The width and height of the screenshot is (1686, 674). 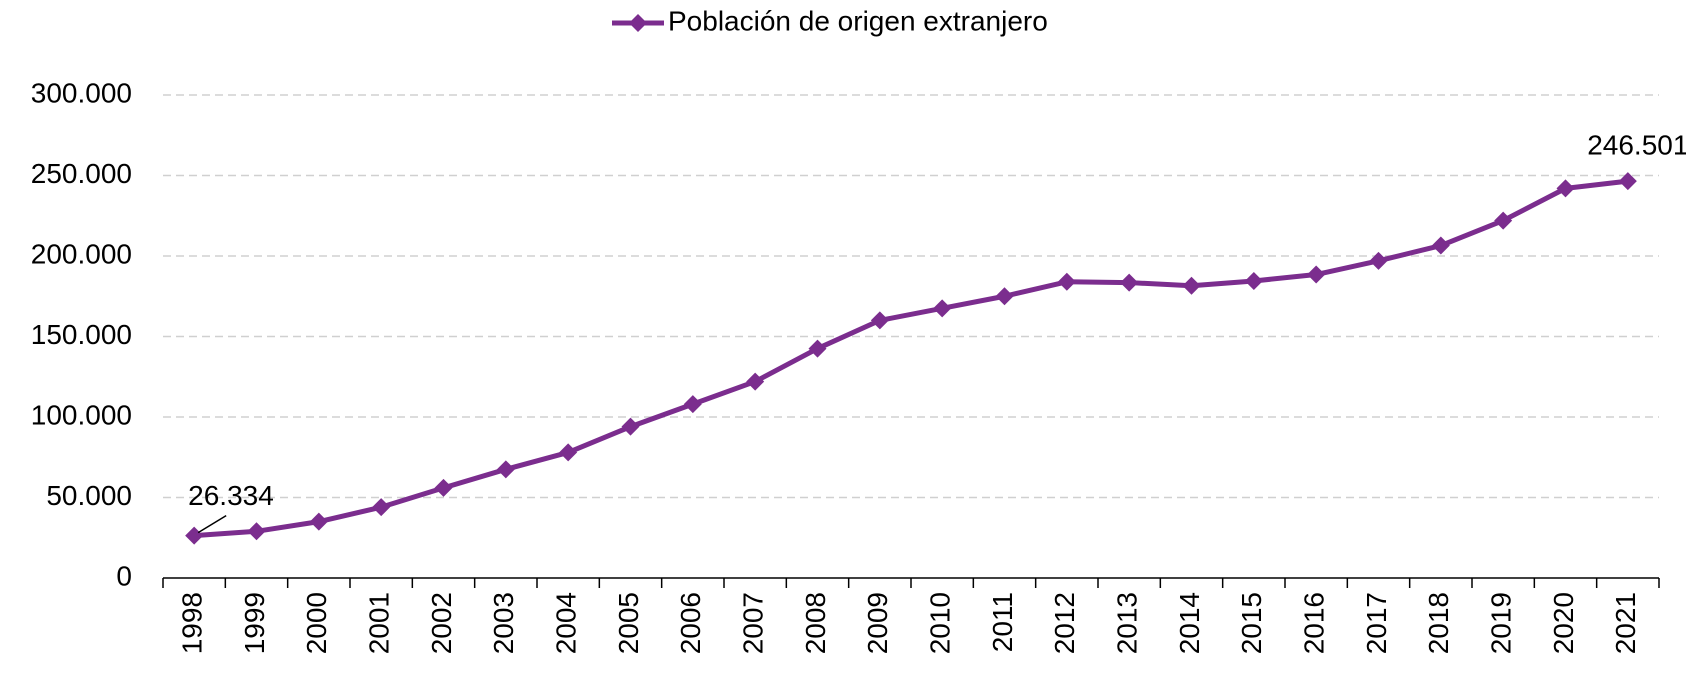 I want to click on x-tick-label: 2001, so click(x=379, y=623).